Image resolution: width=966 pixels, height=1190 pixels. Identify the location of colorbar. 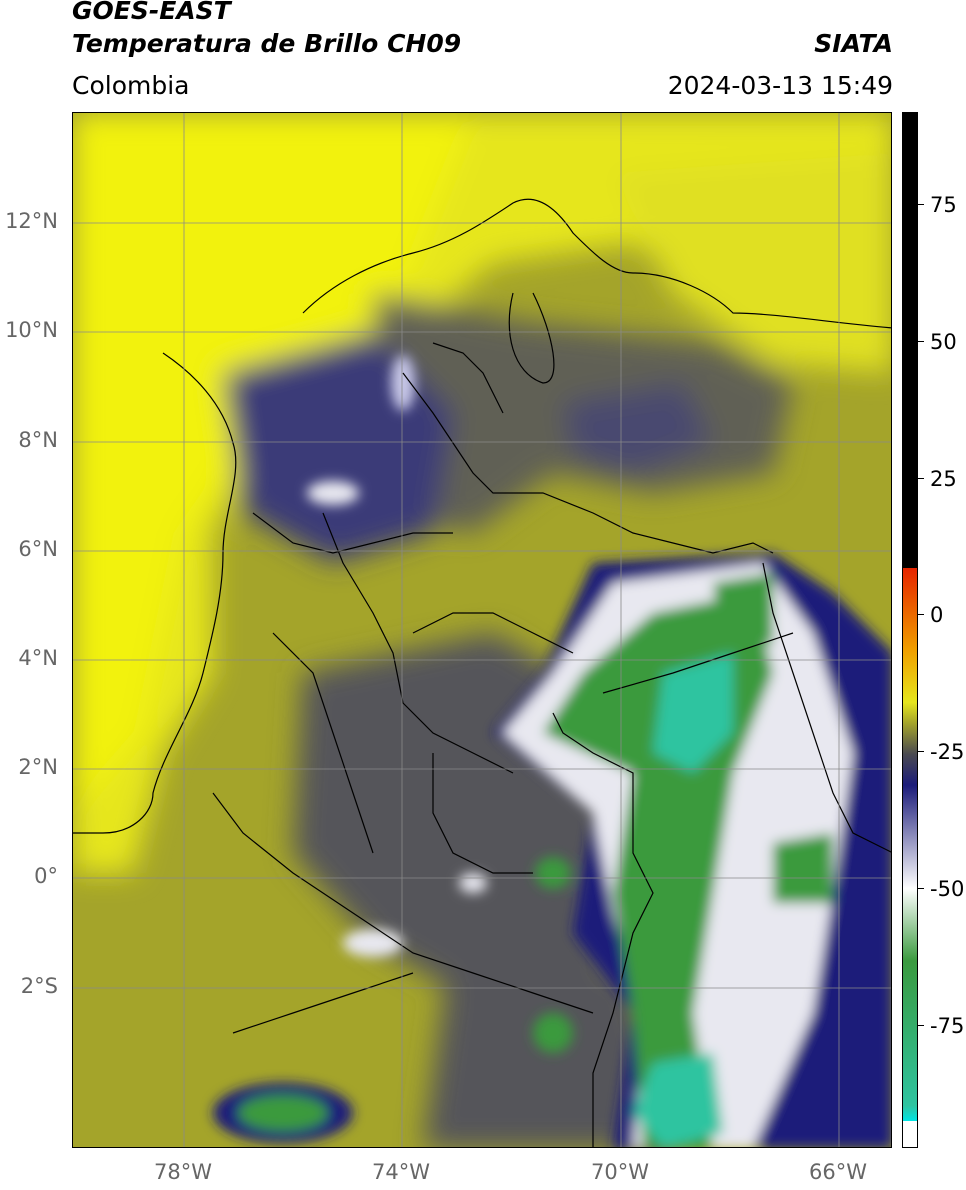
(910, 630).